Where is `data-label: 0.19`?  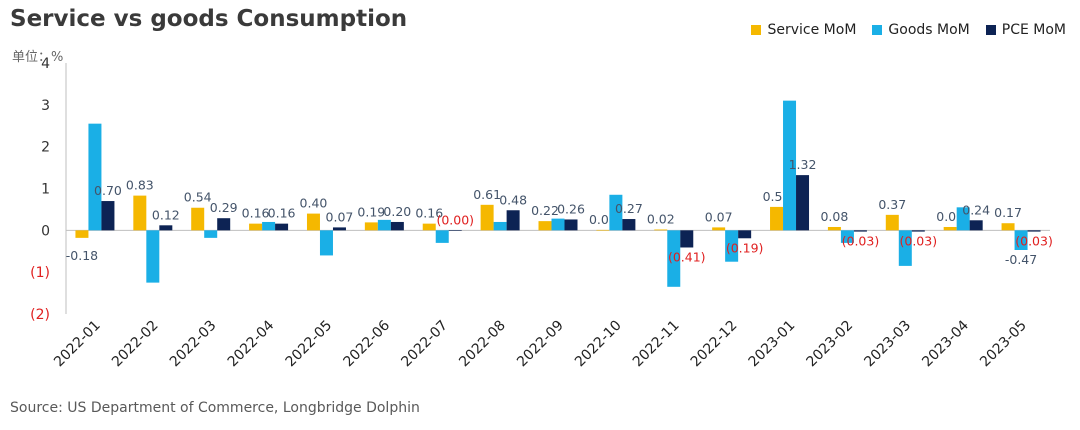
data-label: 0.19 is located at coordinates (371, 211).